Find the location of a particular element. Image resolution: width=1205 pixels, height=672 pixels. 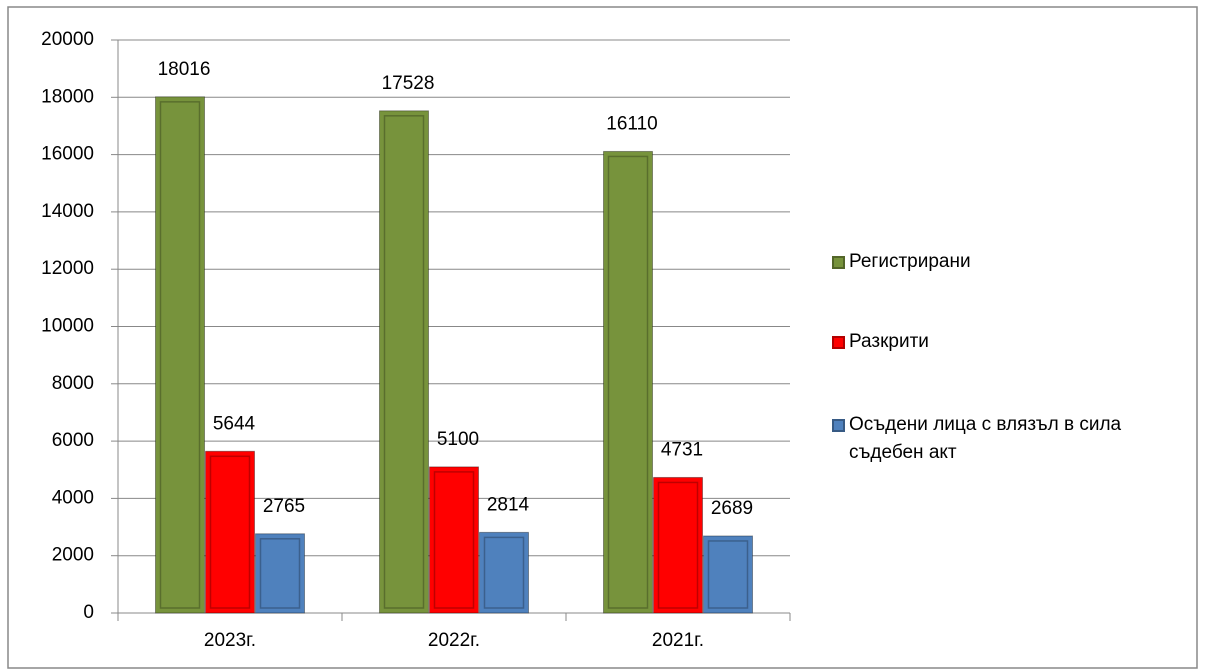

y-tick-label: 12000 is located at coordinates (67, 268).